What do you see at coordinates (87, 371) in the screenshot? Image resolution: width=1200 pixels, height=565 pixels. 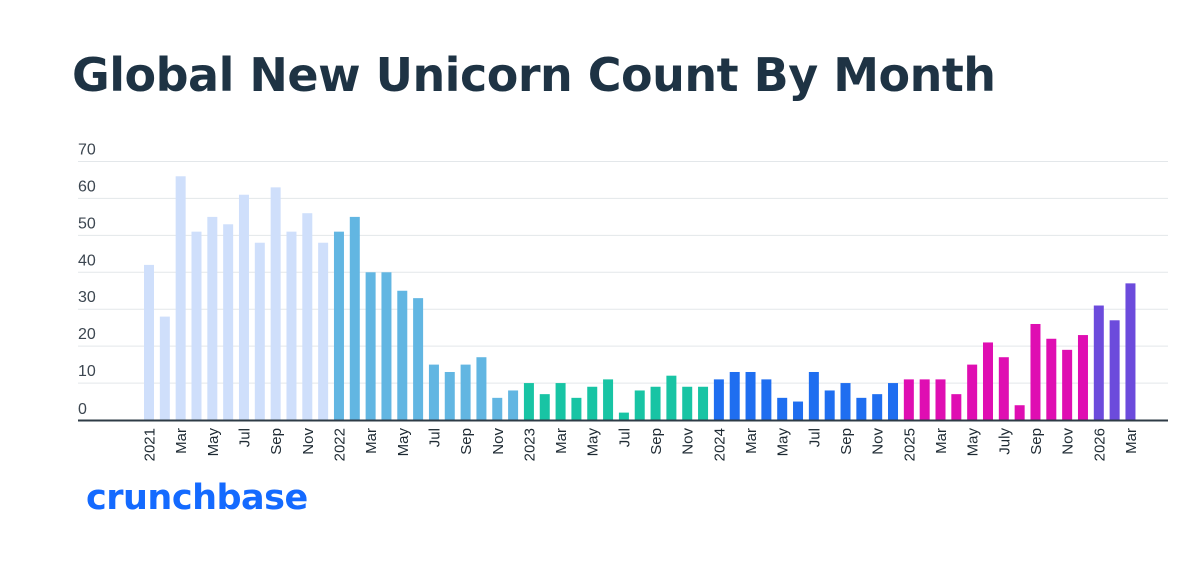 I see `y-tick-label: 10` at bounding box center [87, 371].